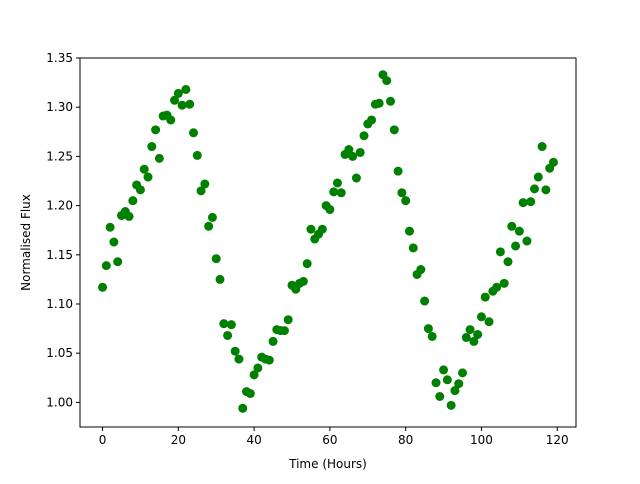 The width and height of the screenshot is (640, 484). Describe the element at coordinates (59, 206) in the screenshot. I see `y-tick-label: 1.20` at that location.